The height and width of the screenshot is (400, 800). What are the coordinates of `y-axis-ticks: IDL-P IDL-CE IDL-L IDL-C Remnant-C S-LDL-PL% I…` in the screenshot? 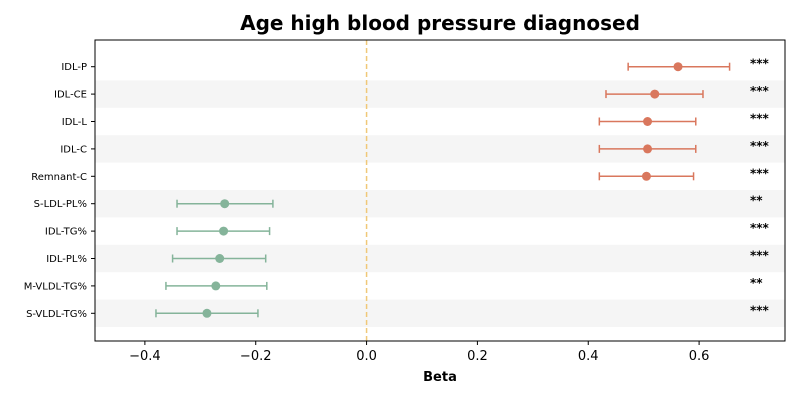 It's located at (59, 191).